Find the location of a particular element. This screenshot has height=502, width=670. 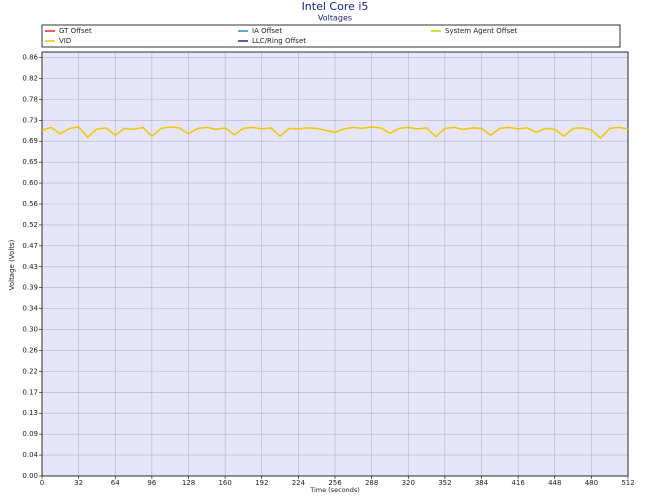

x-tick-label: 32 is located at coordinates (78, 483).